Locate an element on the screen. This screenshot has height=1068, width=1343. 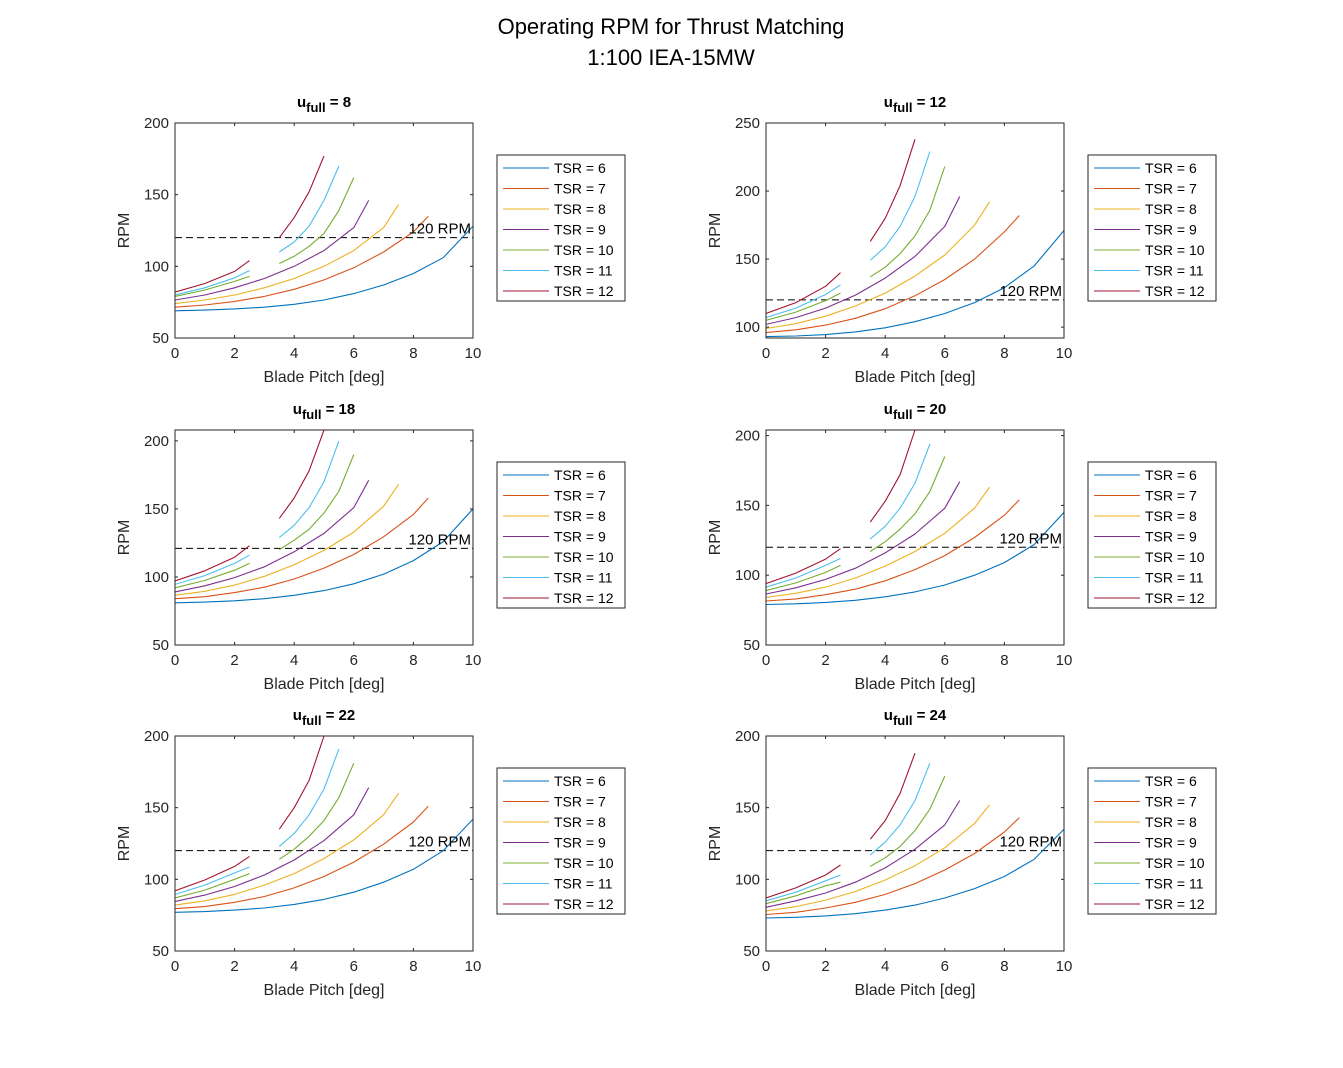
figure-title-line1: Operating RPM for Thrust Matching is located at coordinates (671, 26).